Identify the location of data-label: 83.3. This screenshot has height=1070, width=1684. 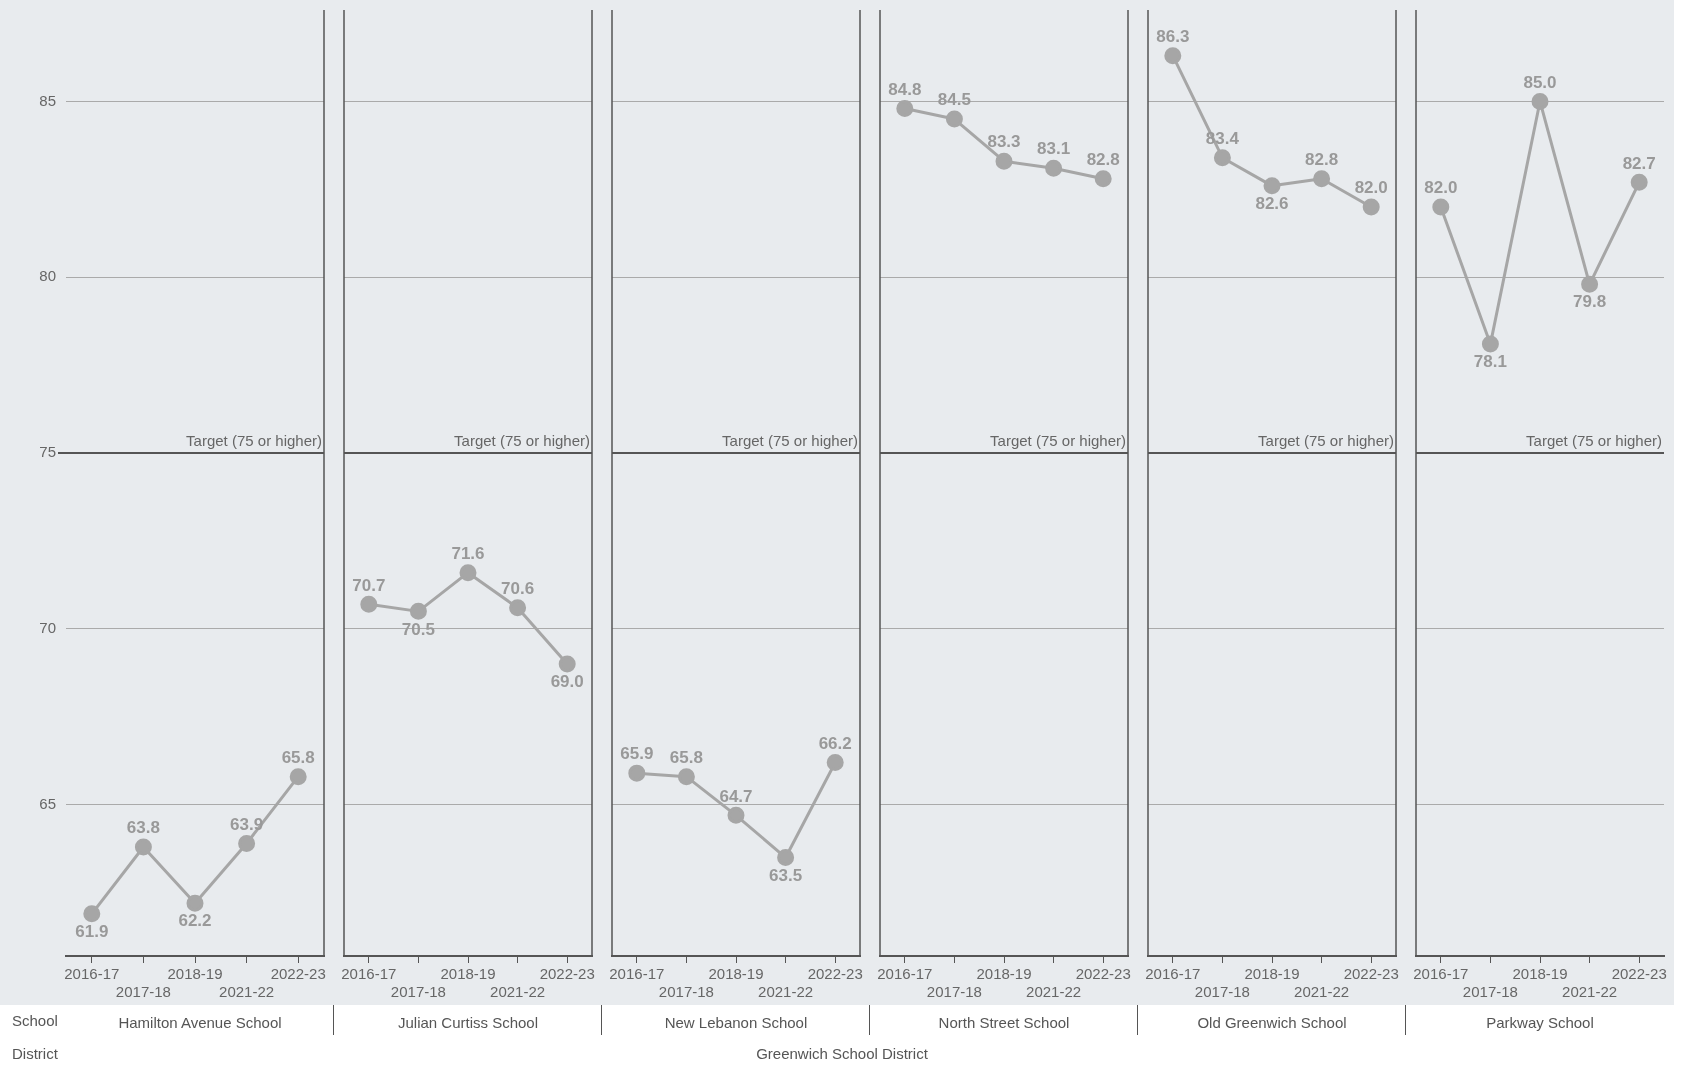
(1004, 142).